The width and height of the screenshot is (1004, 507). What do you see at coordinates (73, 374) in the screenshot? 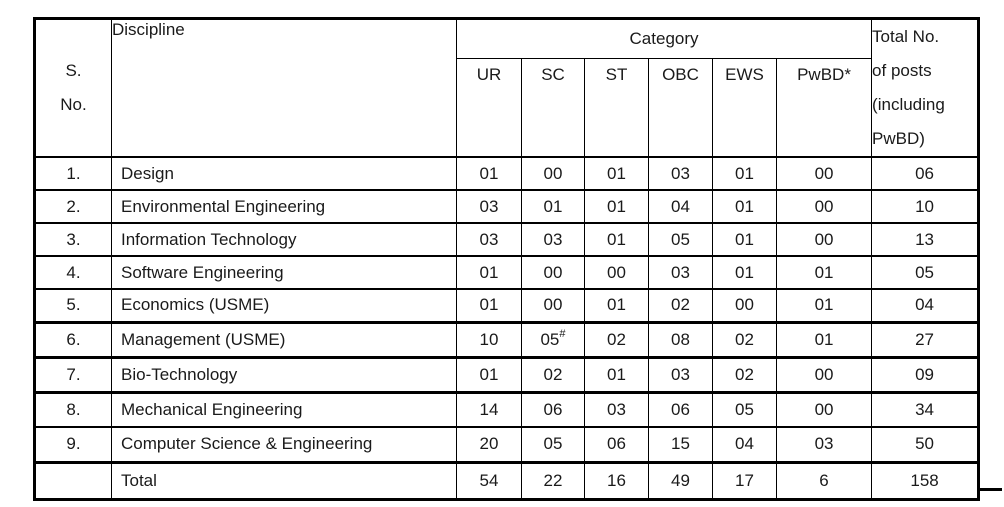
I see `sno-cell: 7.` at bounding box center [73, 374].